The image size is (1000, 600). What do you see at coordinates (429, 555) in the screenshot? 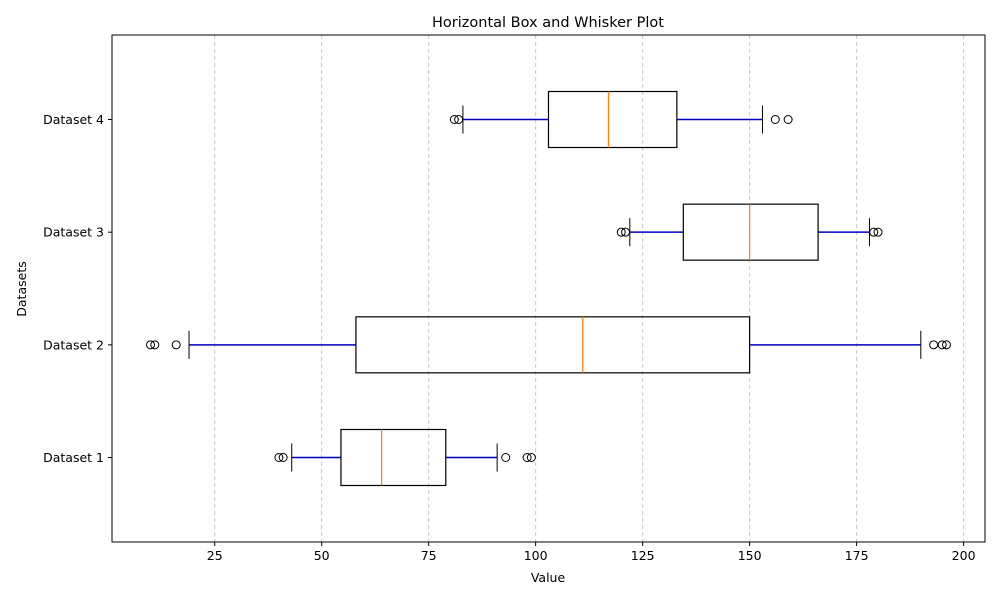
I see `x-tick-label: 75` at bounding box center [429, 555].